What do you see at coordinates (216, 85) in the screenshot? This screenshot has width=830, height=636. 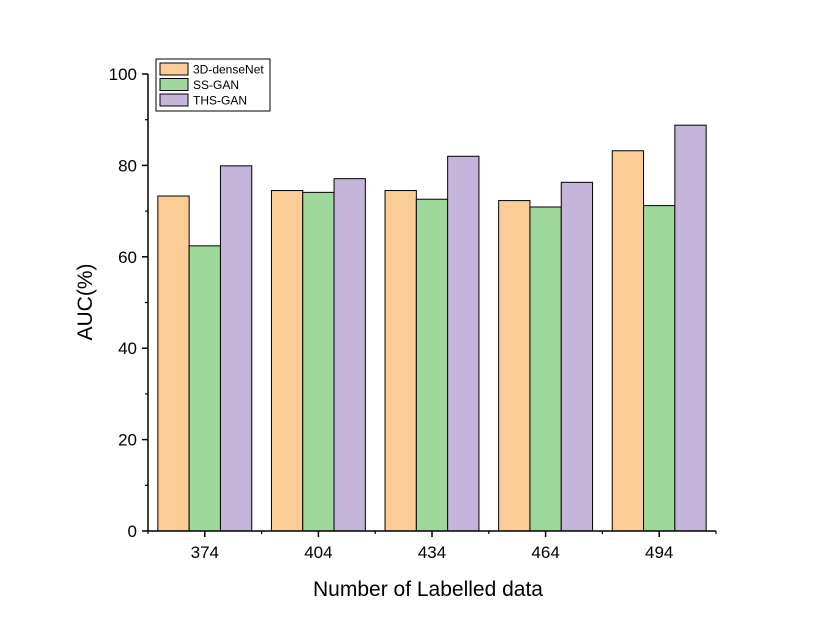 I see `legend-label: SS-GAN` at bounding box center [216, 85].